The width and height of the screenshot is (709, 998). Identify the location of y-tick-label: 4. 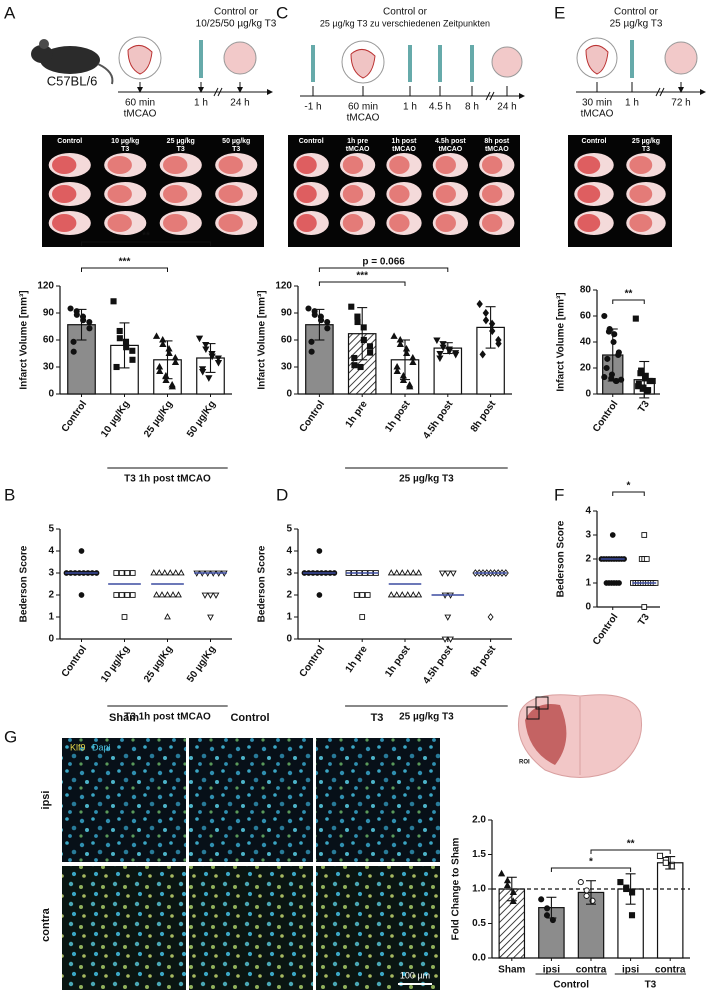
(588, 511).